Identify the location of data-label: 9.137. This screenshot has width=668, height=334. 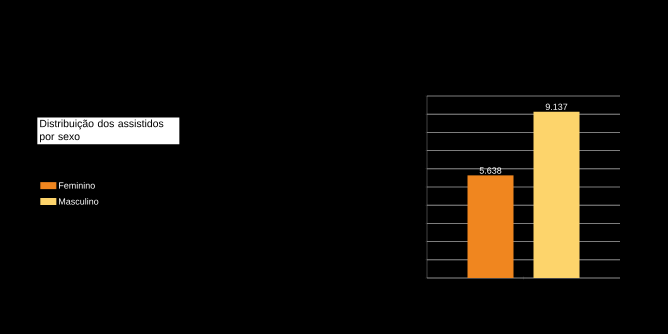
(557, 107).